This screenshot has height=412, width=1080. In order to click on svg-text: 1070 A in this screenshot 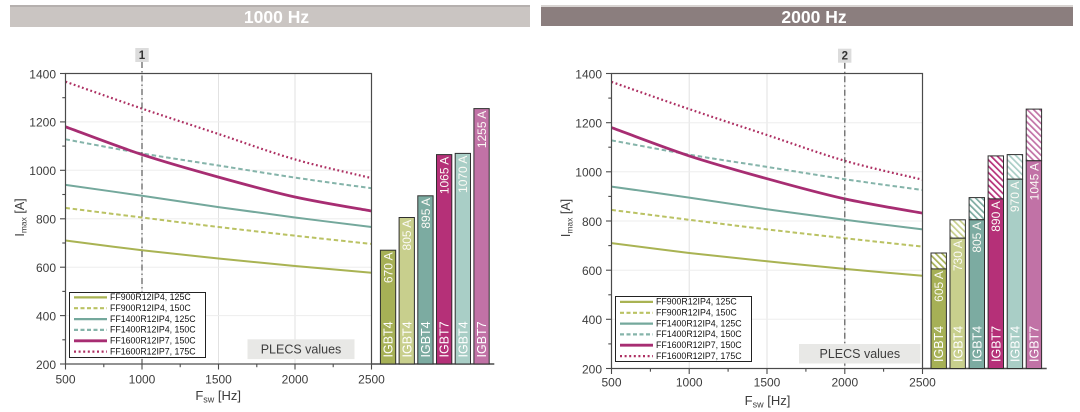, I will do `click(463, 174)`.